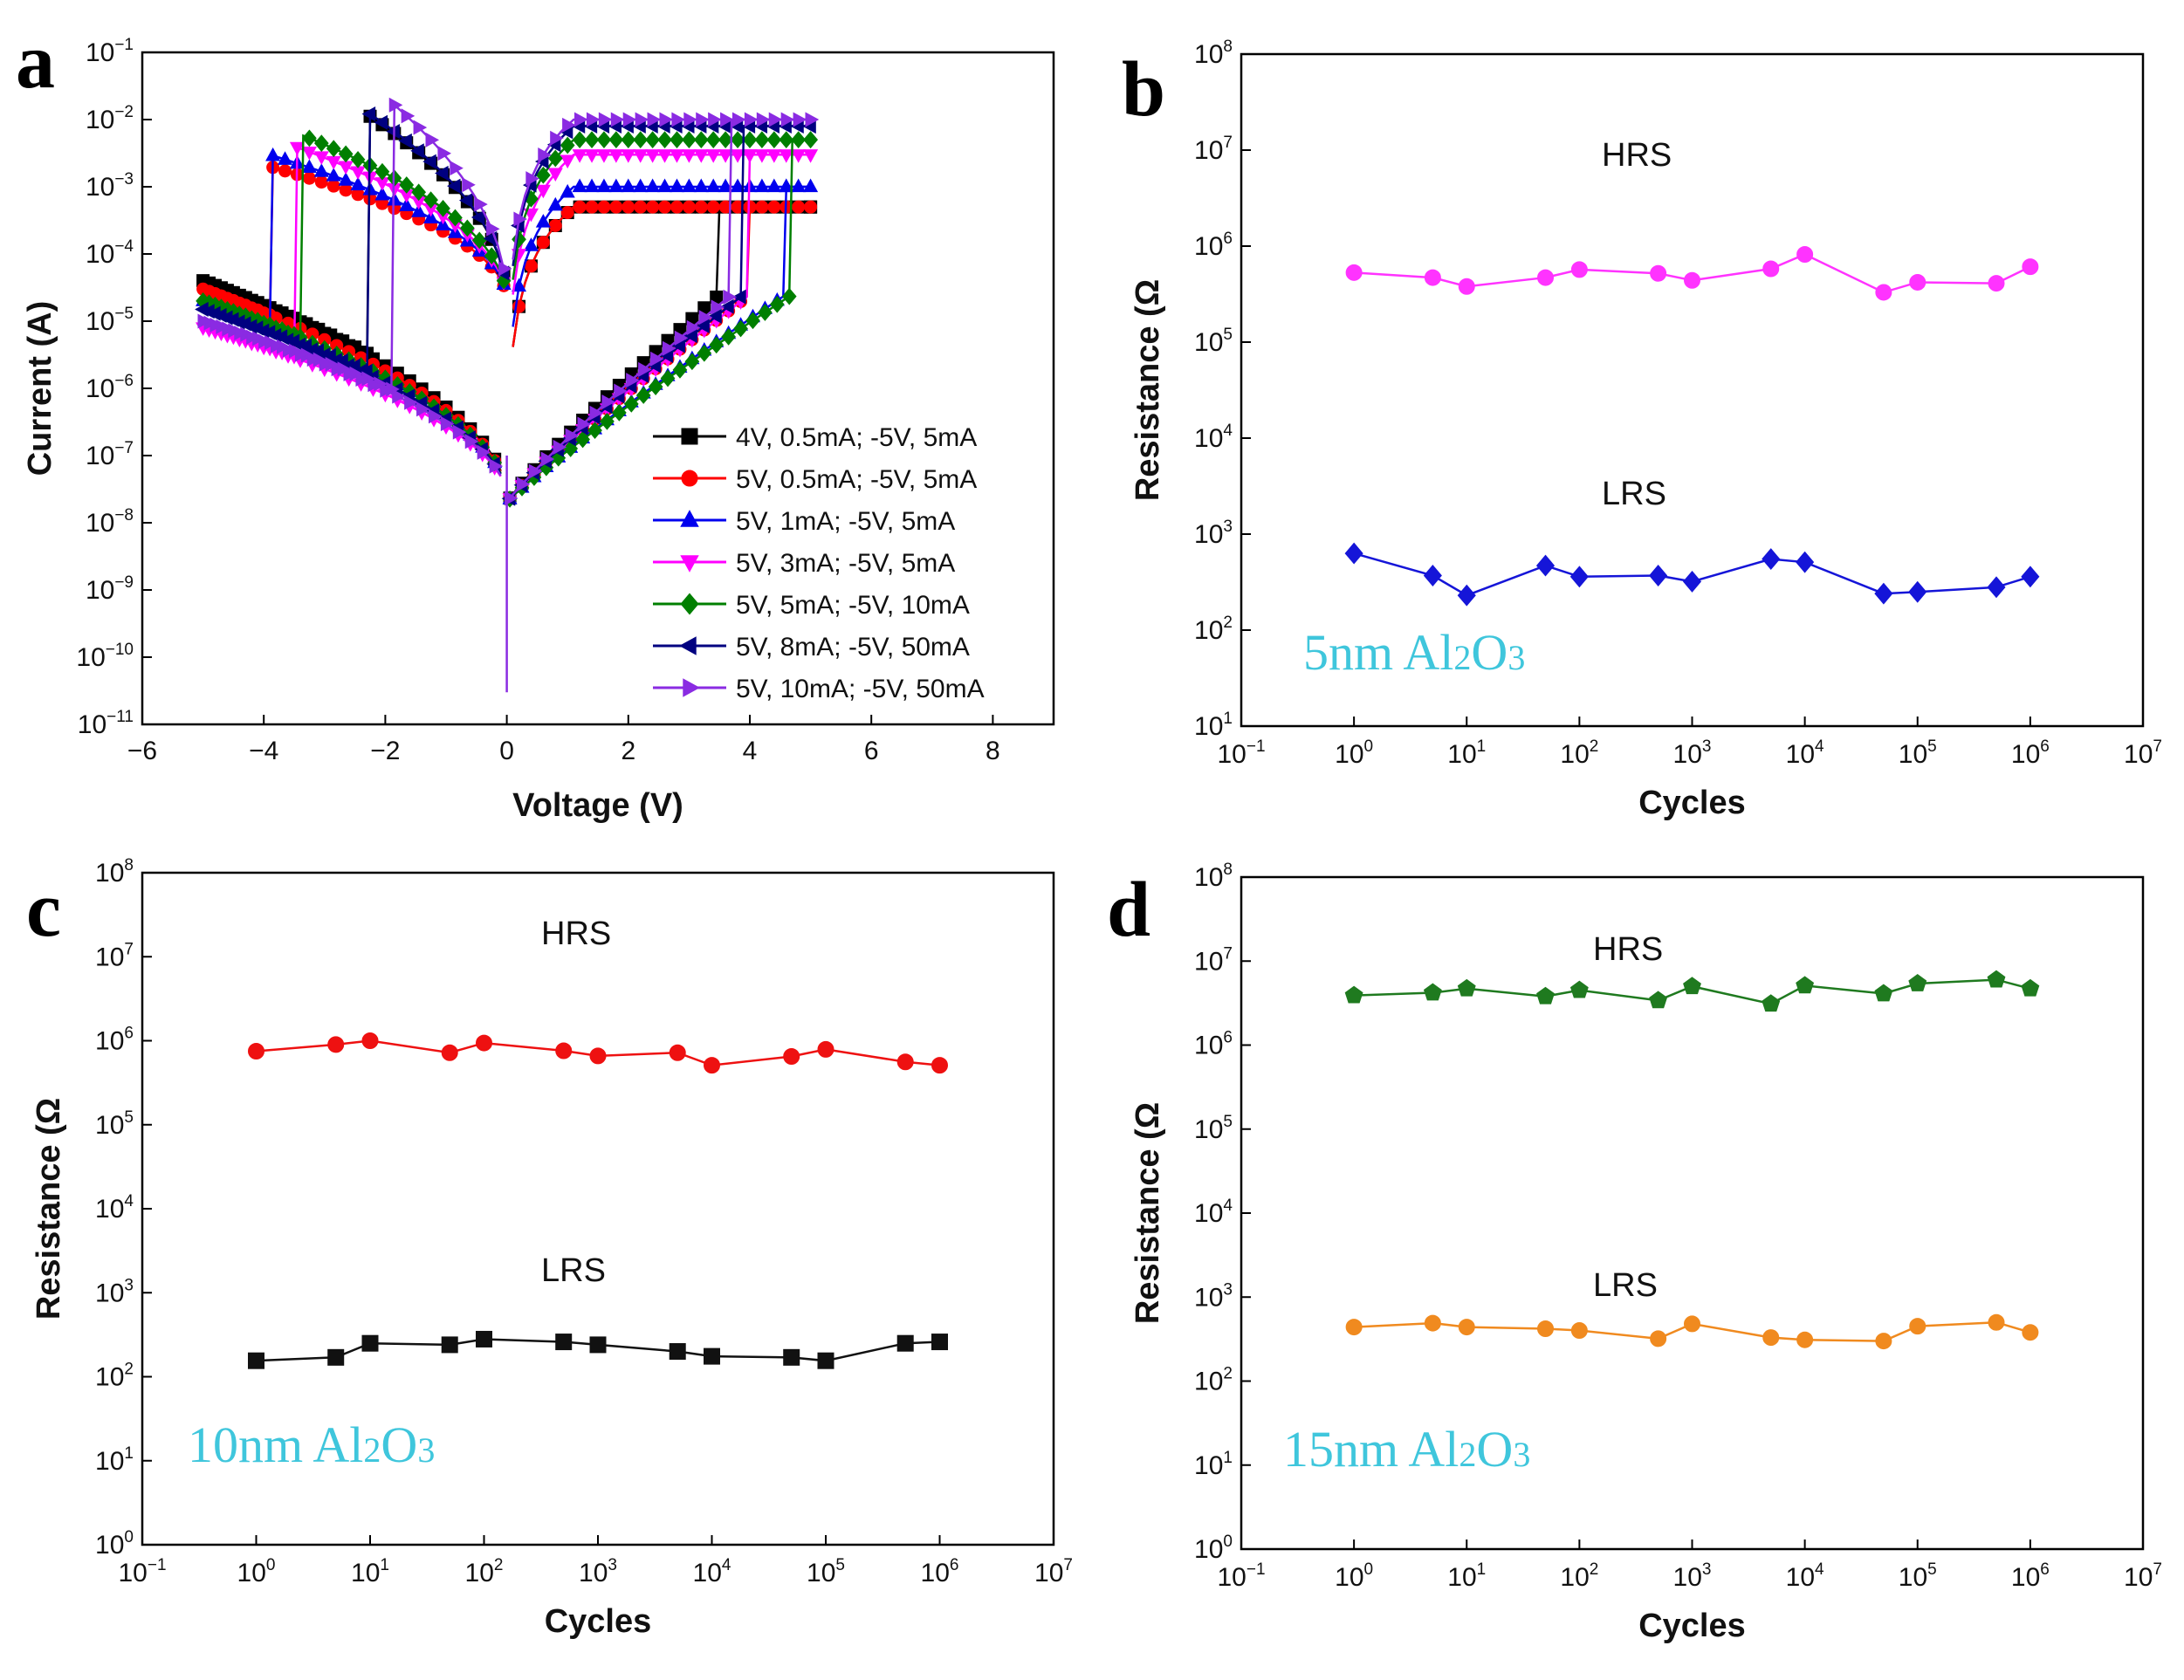  What do you see at coordinates (853, 605) in the screenshot?
I see `legend-label: 5V, 5mA; -5V, 10mA` at bounding box center [853, 605].